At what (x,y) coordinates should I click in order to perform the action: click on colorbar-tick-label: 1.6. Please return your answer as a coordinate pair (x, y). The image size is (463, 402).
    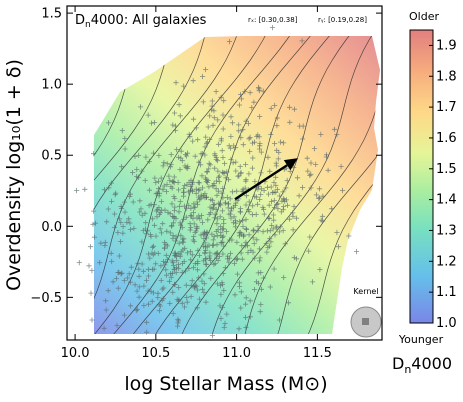
    Looking at the image, I should click on (446, 138).